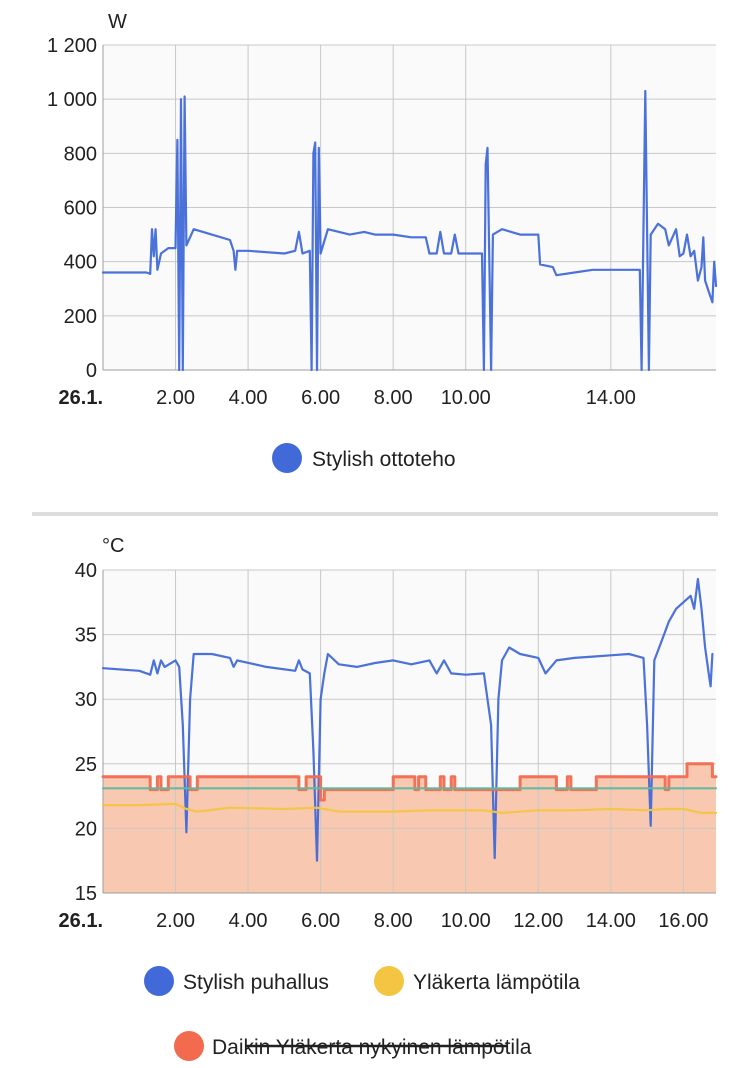 This screenshot has width=749, height=1068. What do you see at coordinates (80, 317) in the screenshot?
I see `y-tick-label: 200` at bounding box center [80, 317].